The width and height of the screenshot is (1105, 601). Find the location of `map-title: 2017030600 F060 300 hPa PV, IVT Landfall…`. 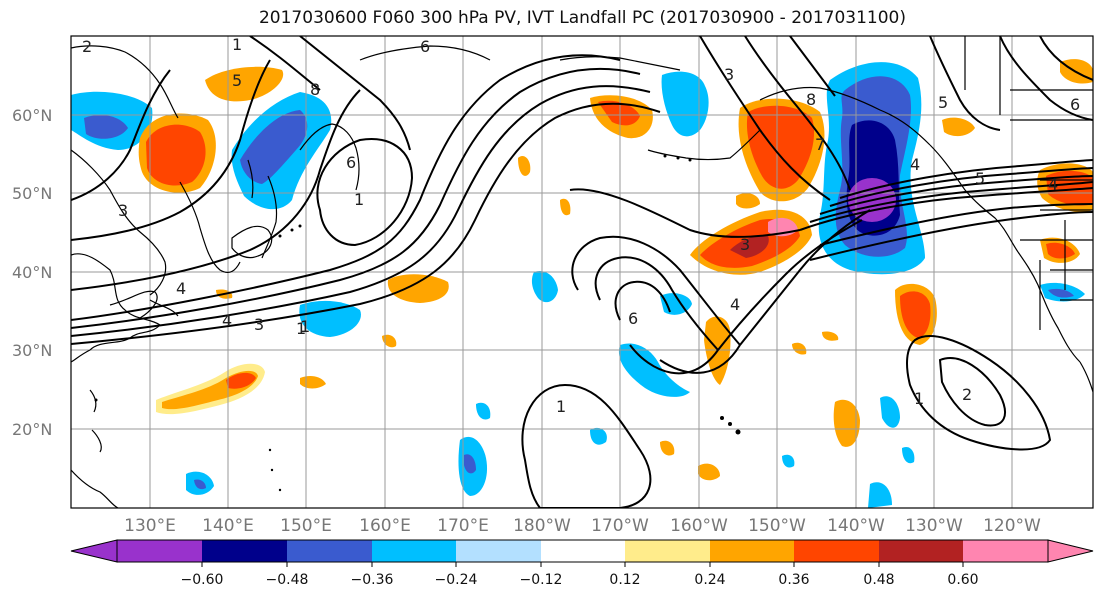

map-title: 2017030600 F060 300 hPa PV, IVT Landfall… is located at coordinates (582, 18).